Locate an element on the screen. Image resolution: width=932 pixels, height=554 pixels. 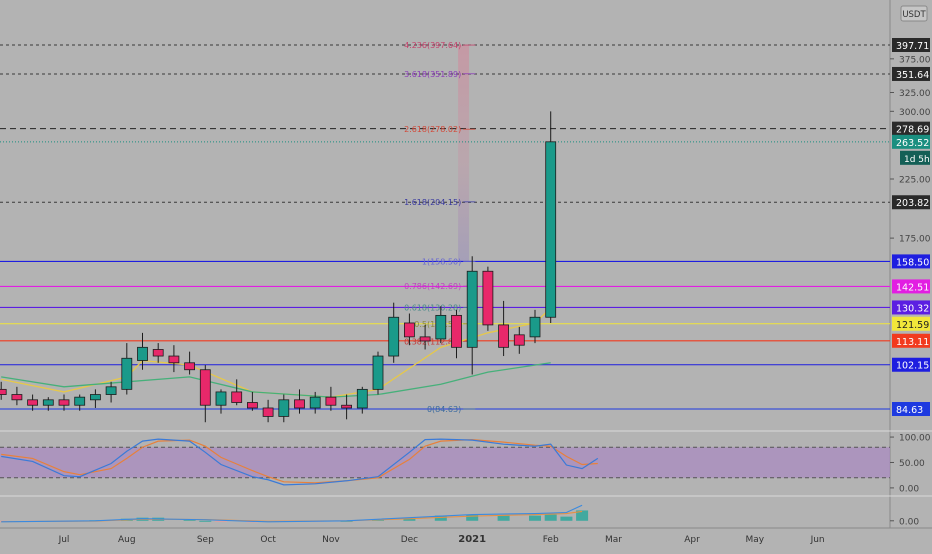
macd-line is located at coordinates (292, 513).